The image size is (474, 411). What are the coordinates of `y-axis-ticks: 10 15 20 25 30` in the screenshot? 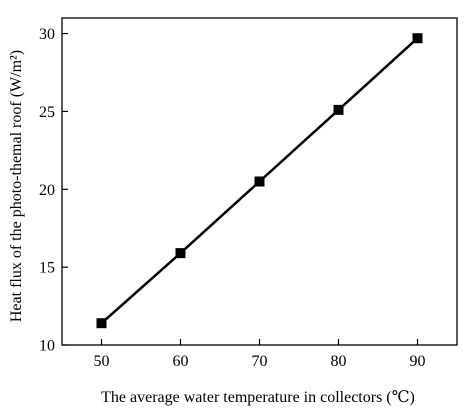 It's located at (53, 190).